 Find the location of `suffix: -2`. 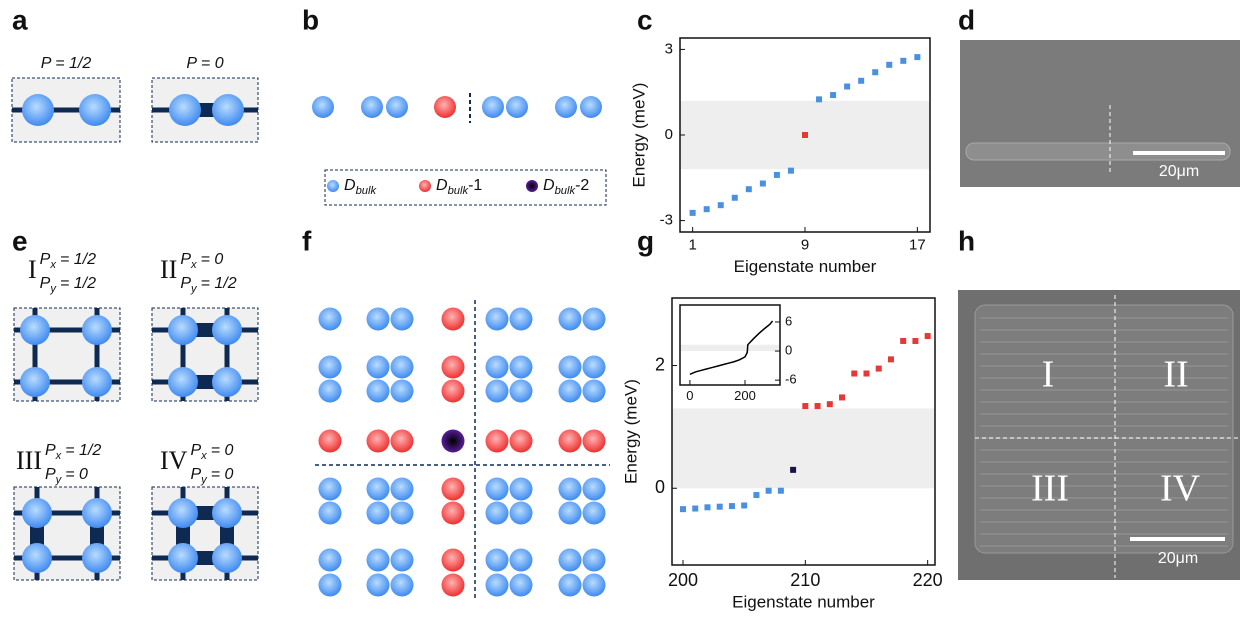

suffix: -2 is located at coordinates (582, 185).